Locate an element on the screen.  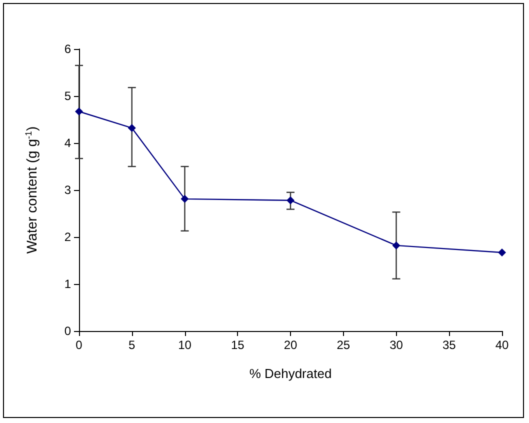
y-tick-label: 2 is located at coordinates (68, 237).